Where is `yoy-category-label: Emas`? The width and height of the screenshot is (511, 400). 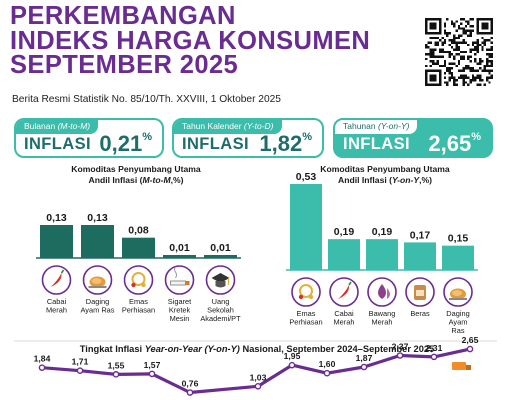
yoy-category-label: Emas is located at coordinates (306, 313).